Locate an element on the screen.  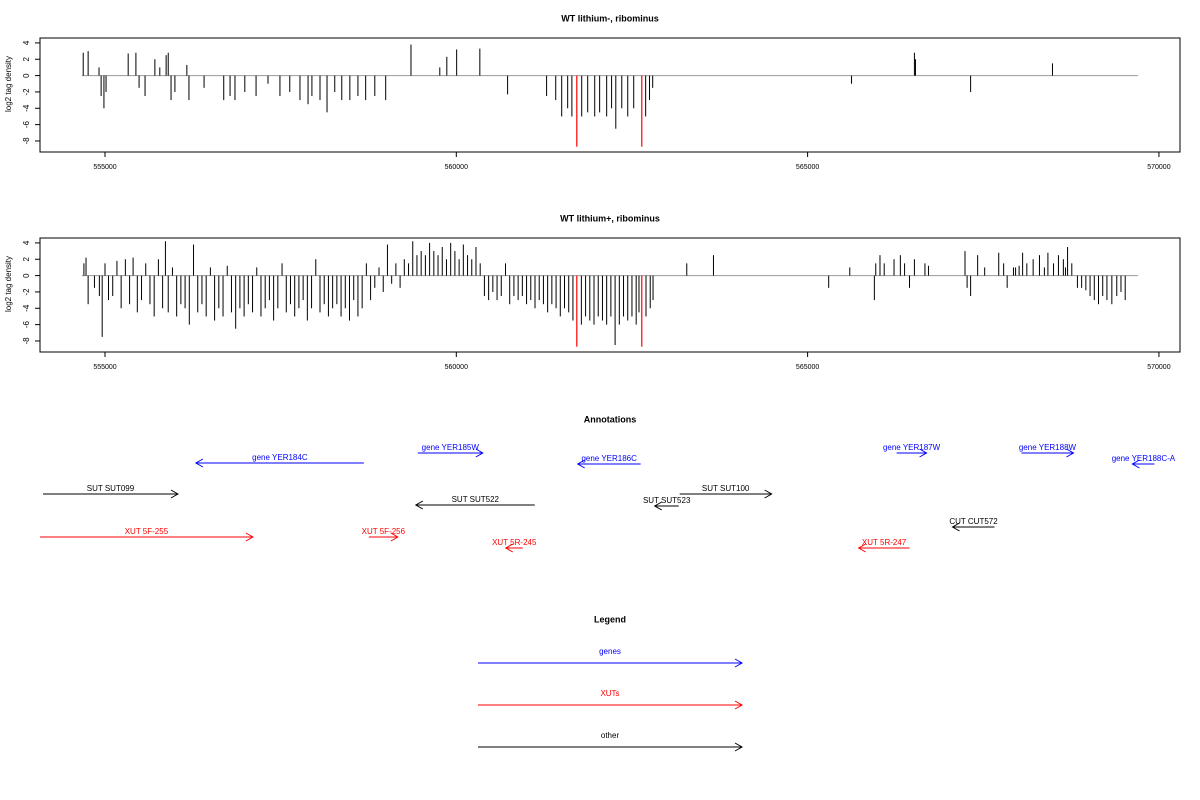
annotation-label: gene YER185W is located at coordinates (451, 447).